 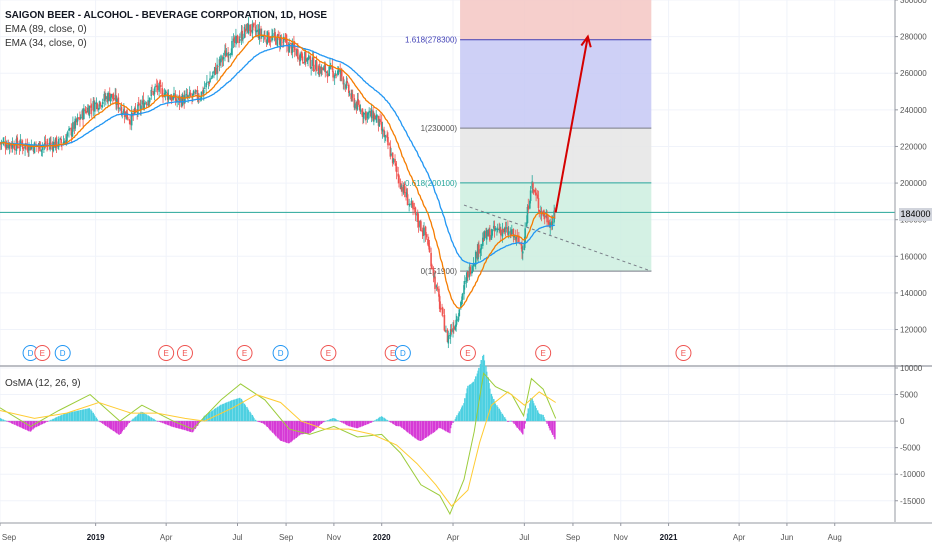 I want to click on earnings-event-marker, so click(x=467, y=353).